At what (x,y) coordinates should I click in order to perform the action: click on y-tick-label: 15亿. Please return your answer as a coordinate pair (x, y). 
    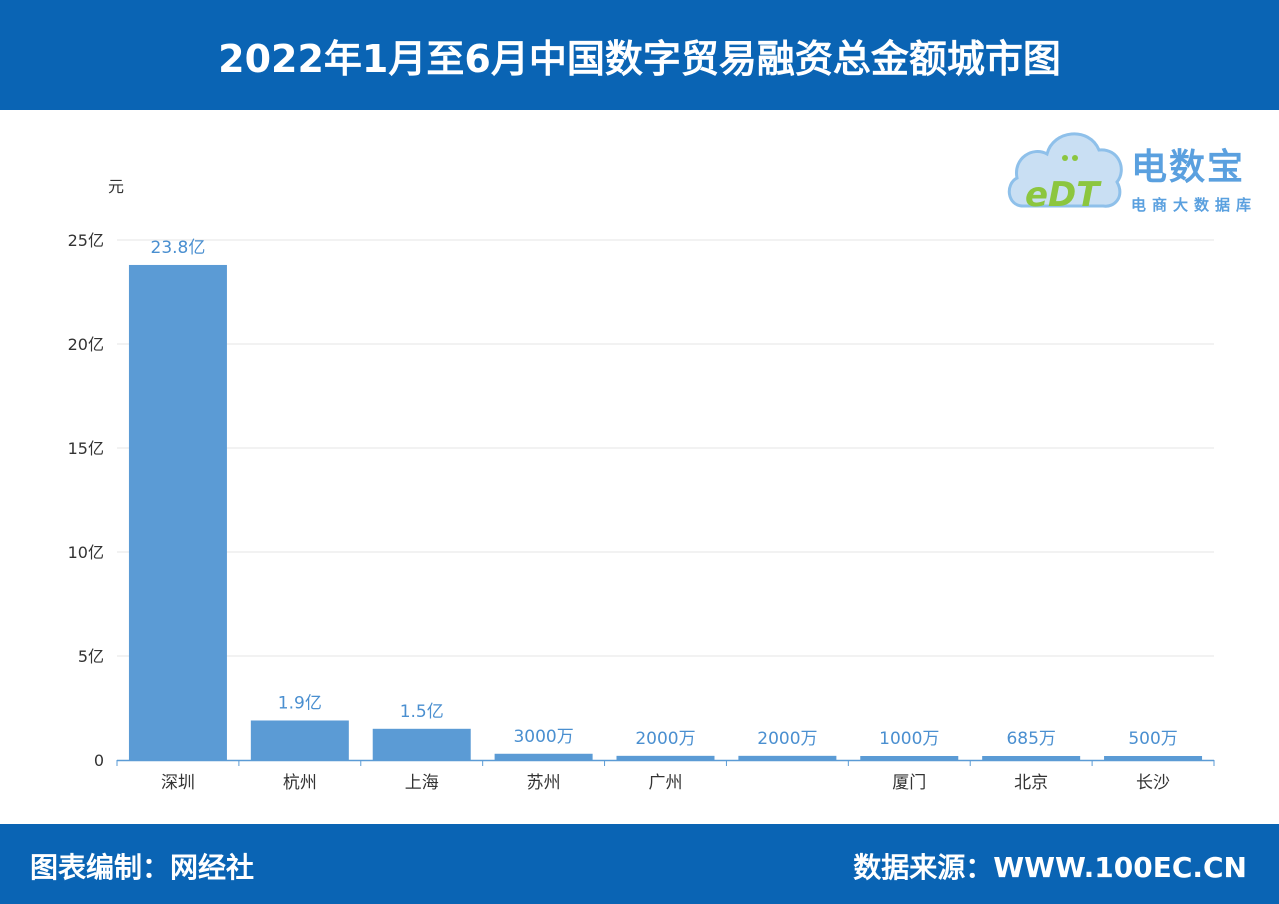
    Looking at the image, I should click on (86, 448).